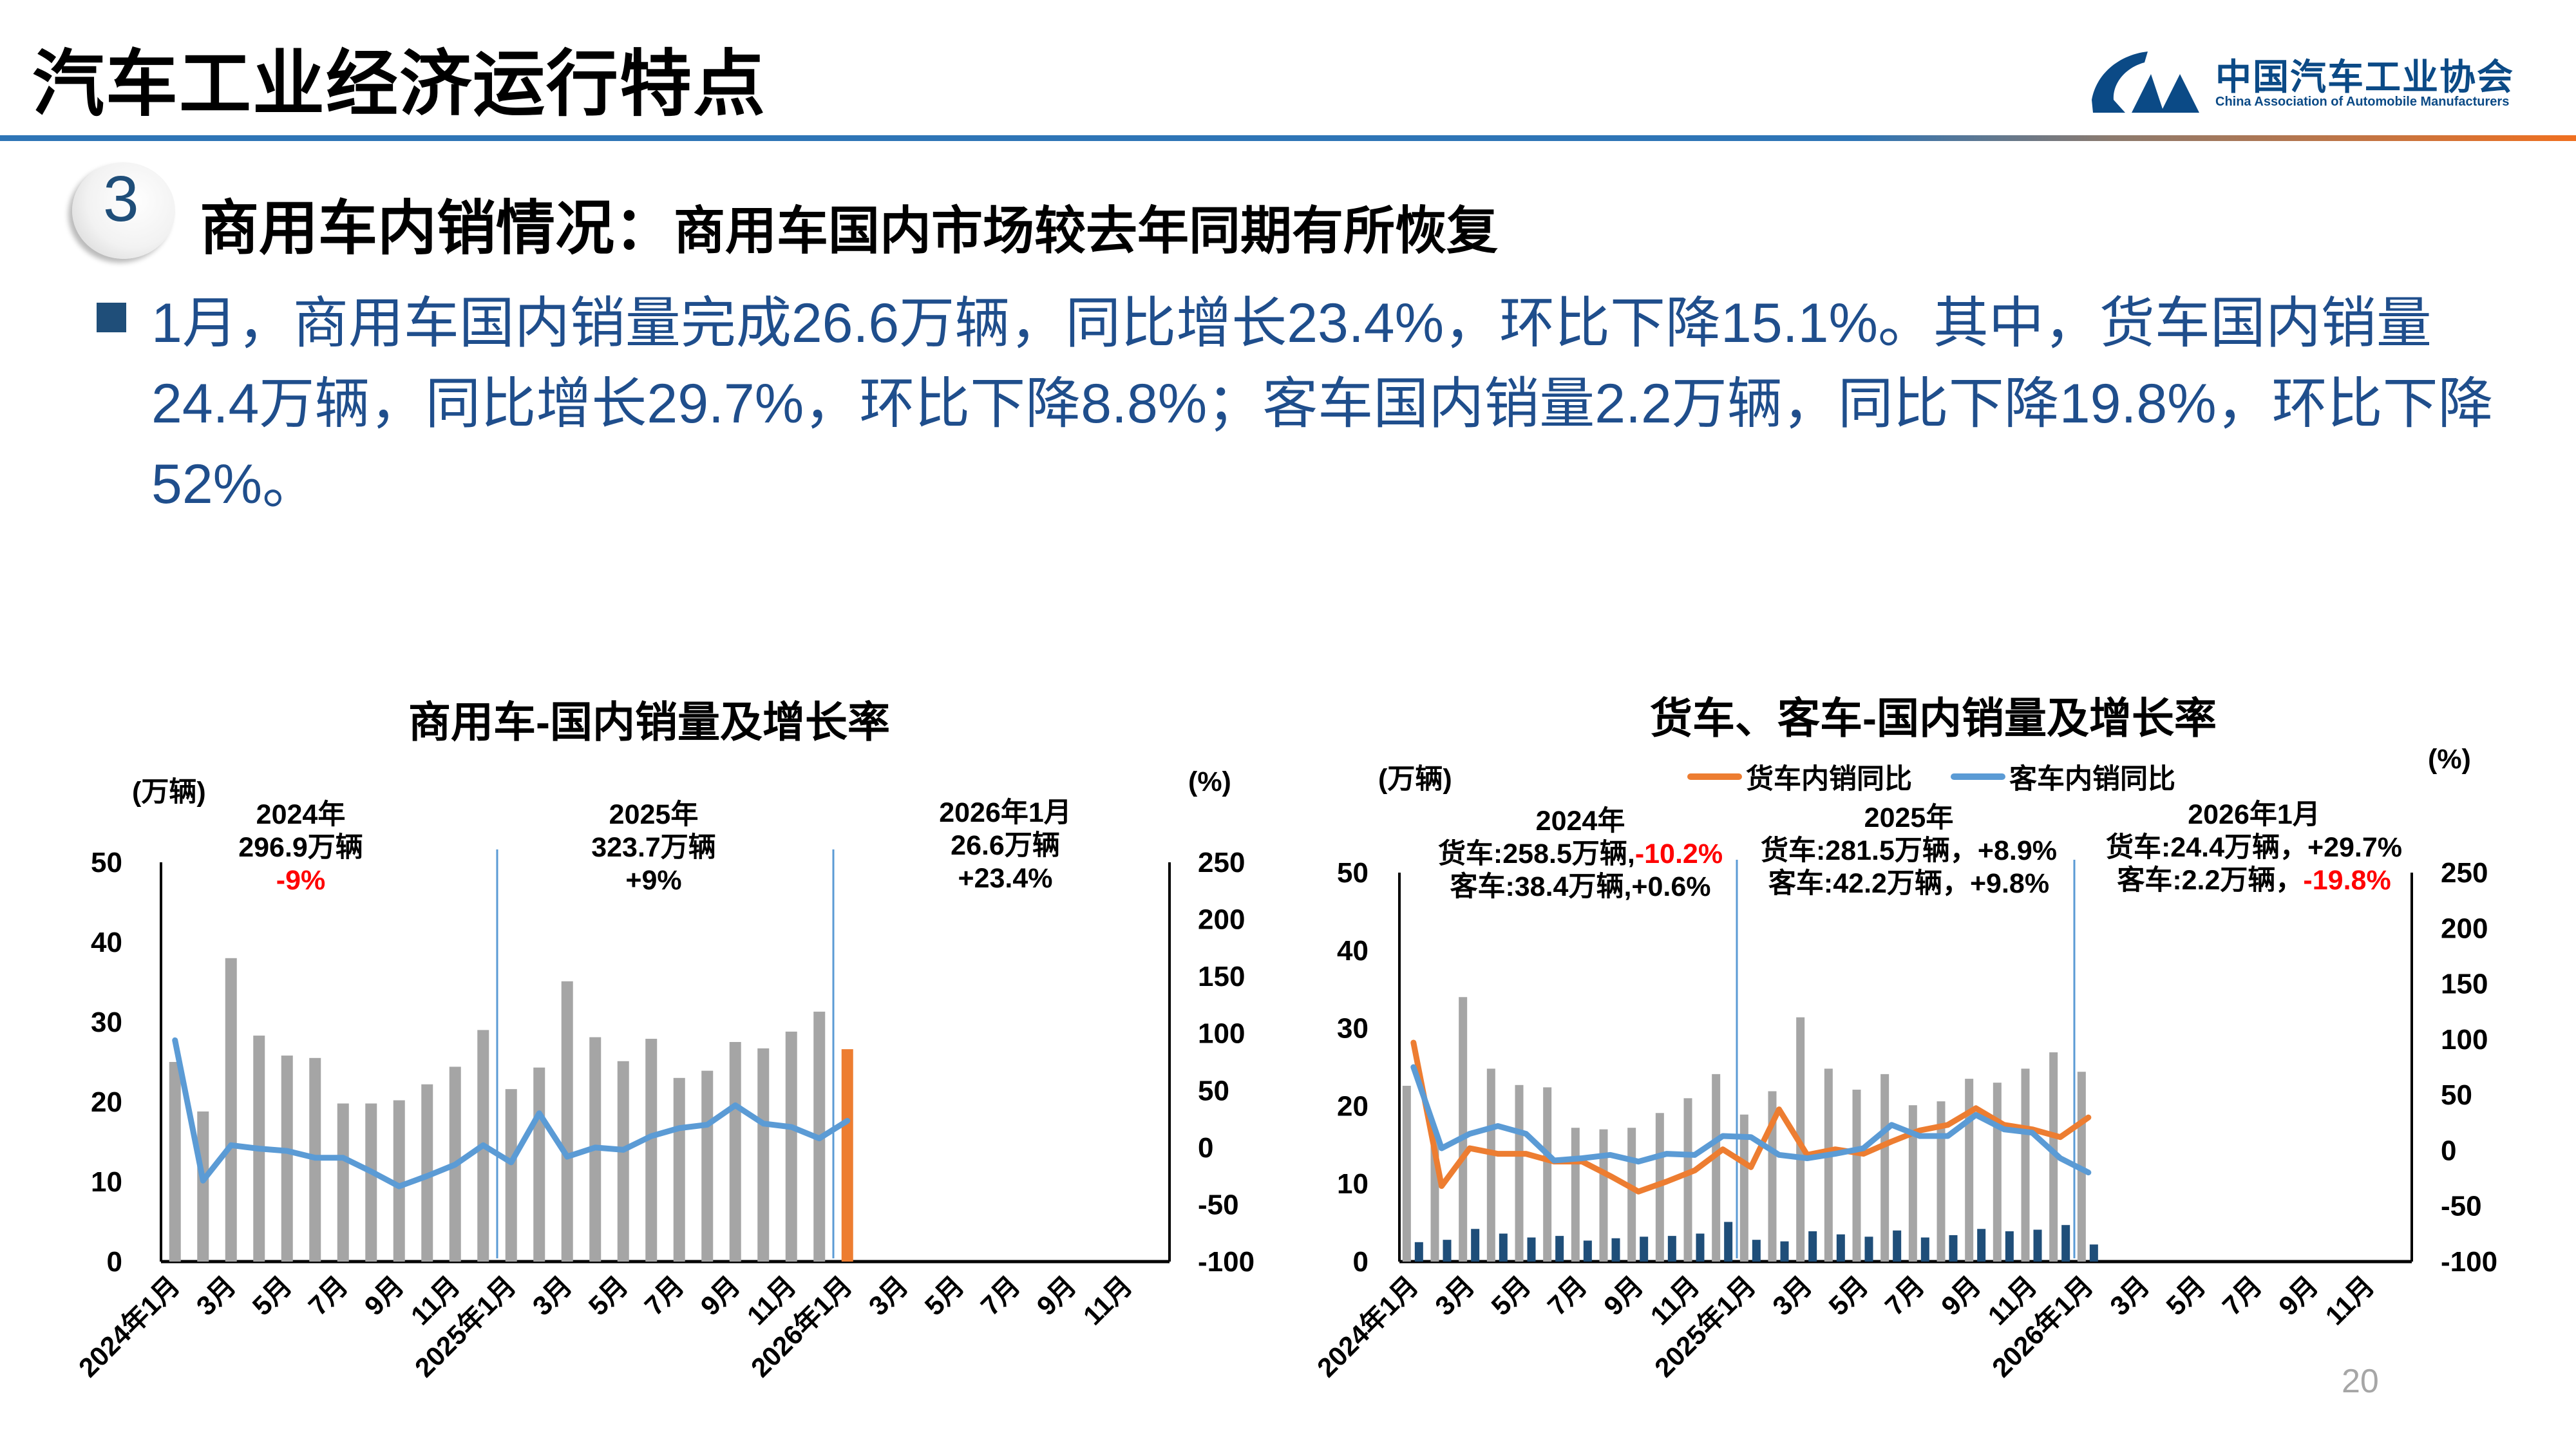  Describe the element at coordinates (1006, 846) in the screenshot. I see `annotation-line: 26.6万辆` at that location.